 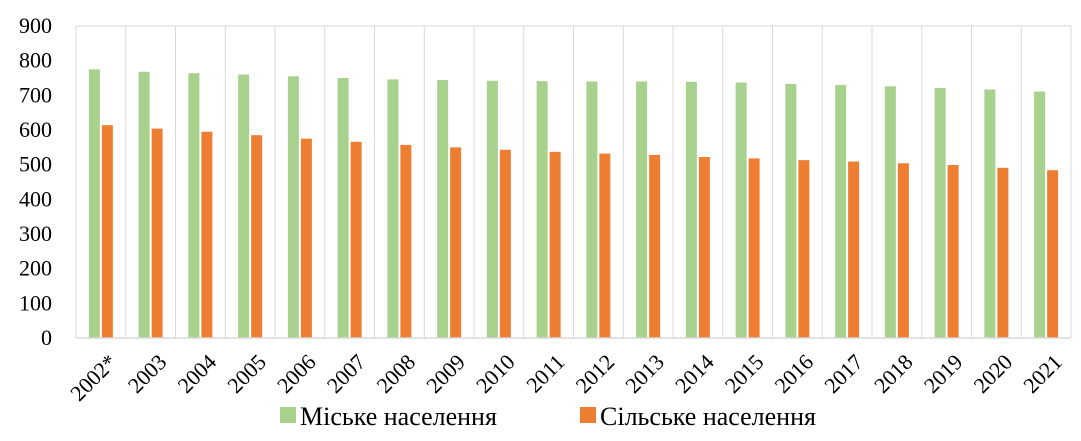 I want to click on y-tick-label: 100, so click(x=35, y=302).